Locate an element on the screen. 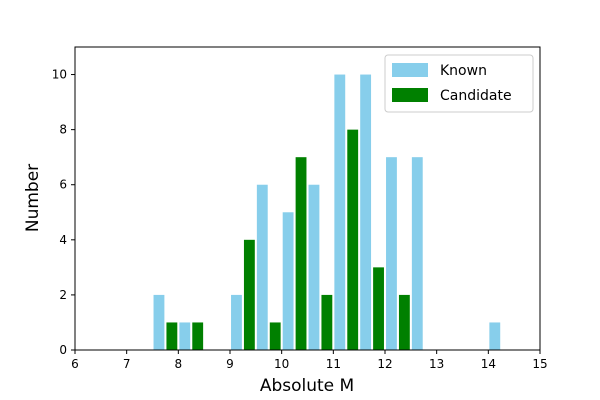 This screenshot has height=400, width=600. x-tick-label: 10 is located at coordinates (281, 364).